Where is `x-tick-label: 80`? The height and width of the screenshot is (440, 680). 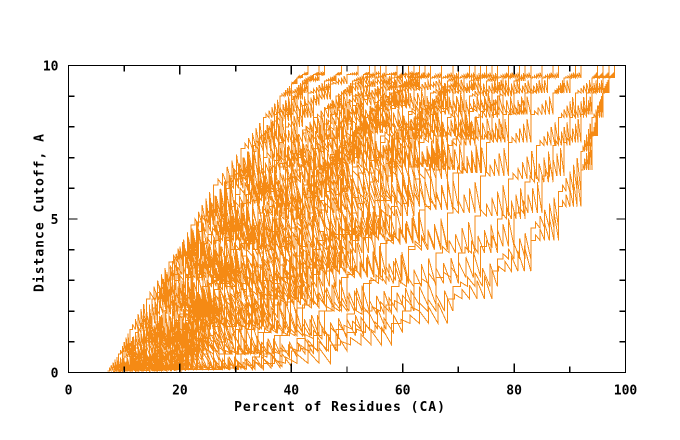
x-tick-label: 80 is located at coordinates (514, 391).